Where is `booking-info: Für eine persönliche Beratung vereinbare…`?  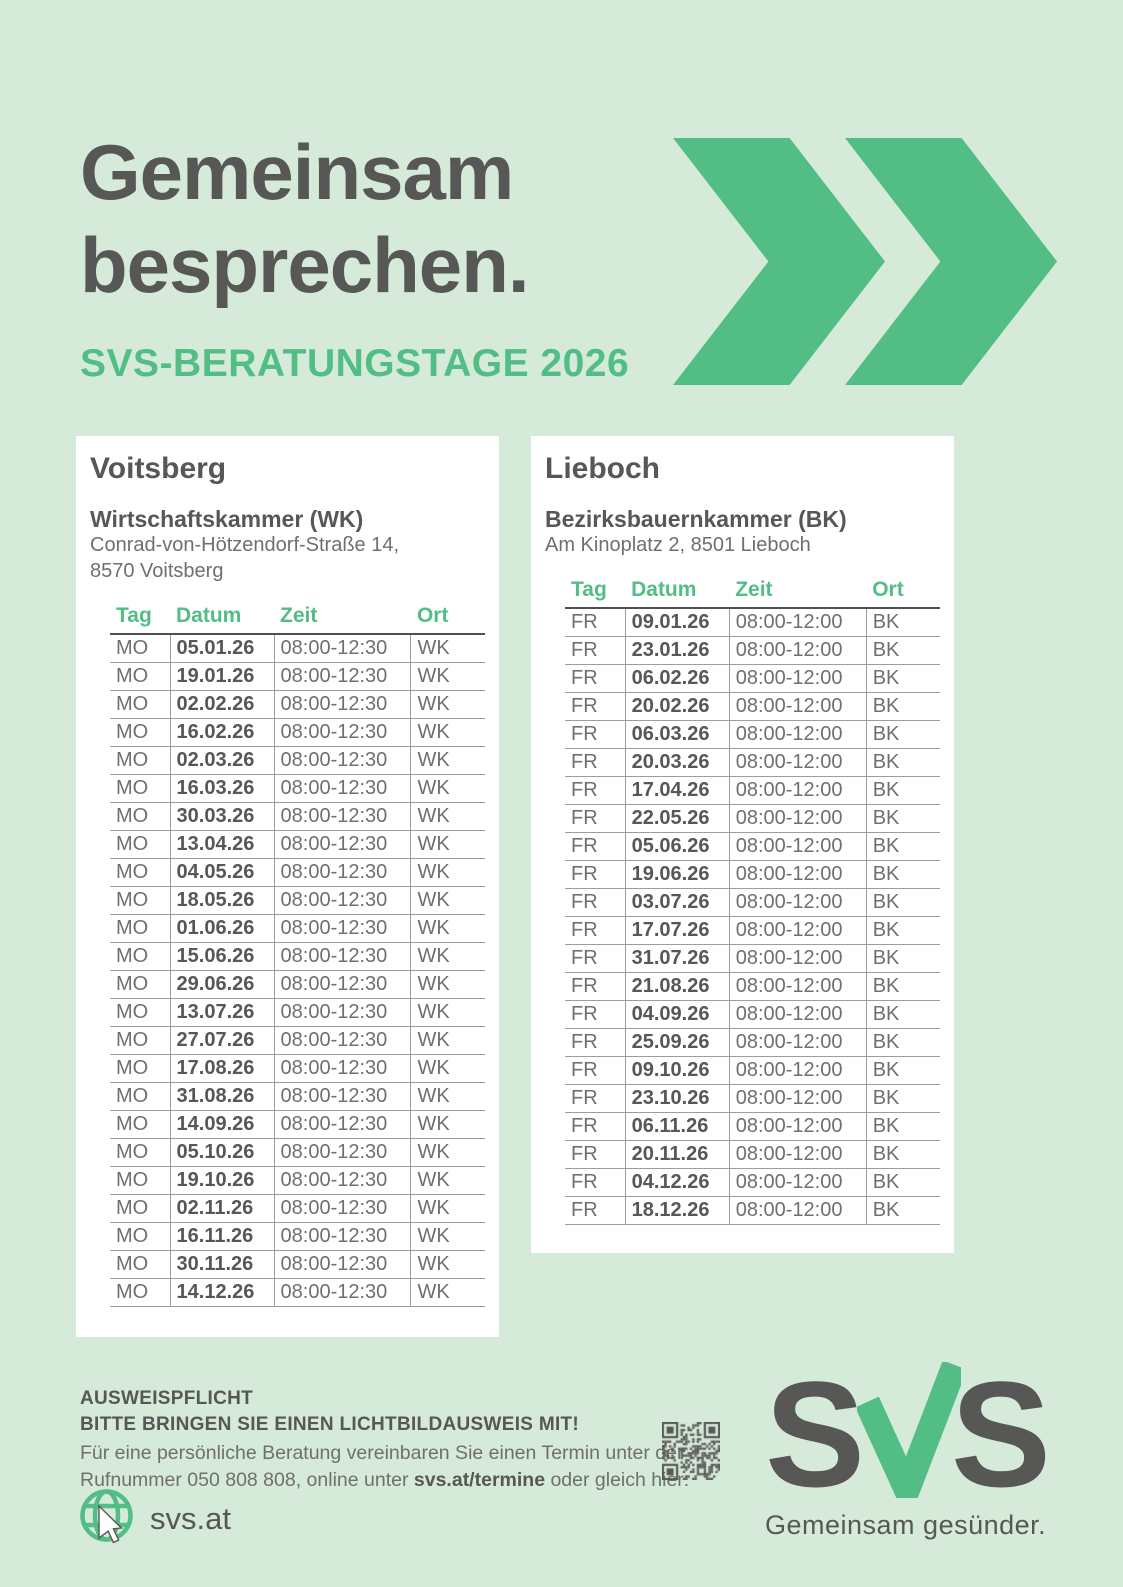 booking-info: Für eine persönliche Beratung vereinbare… is located at coordinates (384, 1467).